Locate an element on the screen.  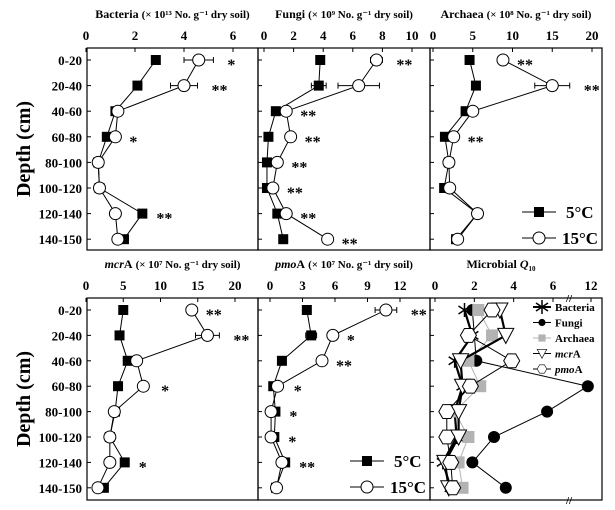
title-name: Microbial is located at coordinates (492, 264).